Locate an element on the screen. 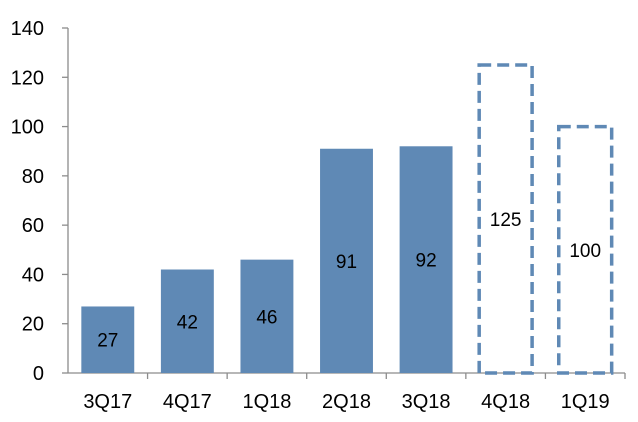  x-tick-label: 4Q18 is located at coordinates (505, 402).